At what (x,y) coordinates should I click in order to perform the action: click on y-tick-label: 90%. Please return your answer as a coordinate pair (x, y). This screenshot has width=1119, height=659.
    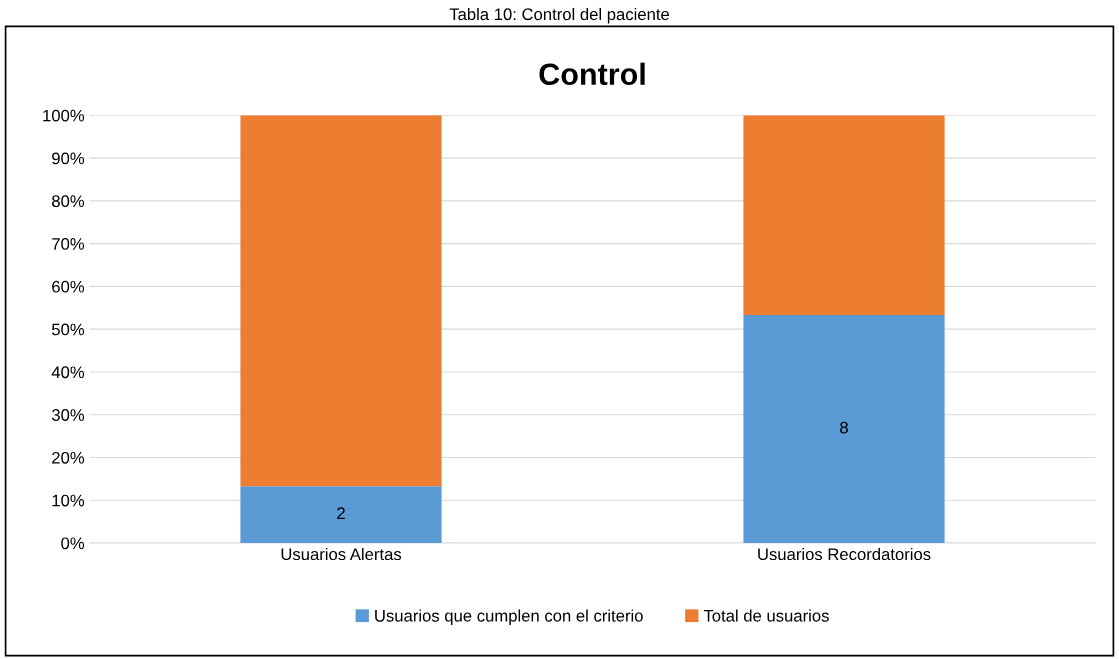
    Looking at the image, I should click on (68, 158).